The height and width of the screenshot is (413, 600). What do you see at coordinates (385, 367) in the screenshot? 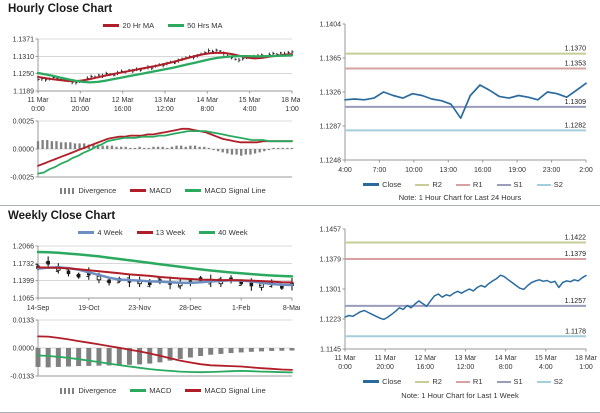
I see `svg-text: 20:00` at bounding box center [385, 367].